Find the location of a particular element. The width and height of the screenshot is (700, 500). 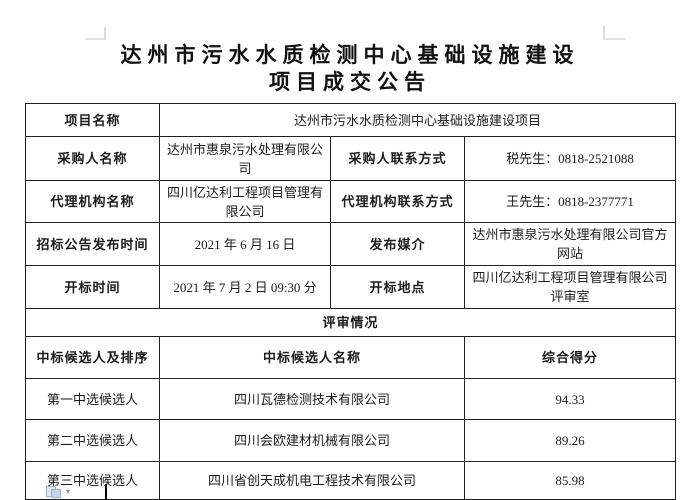

document-title-line2: 项目成交公告 is located at coordinates (350, 82).